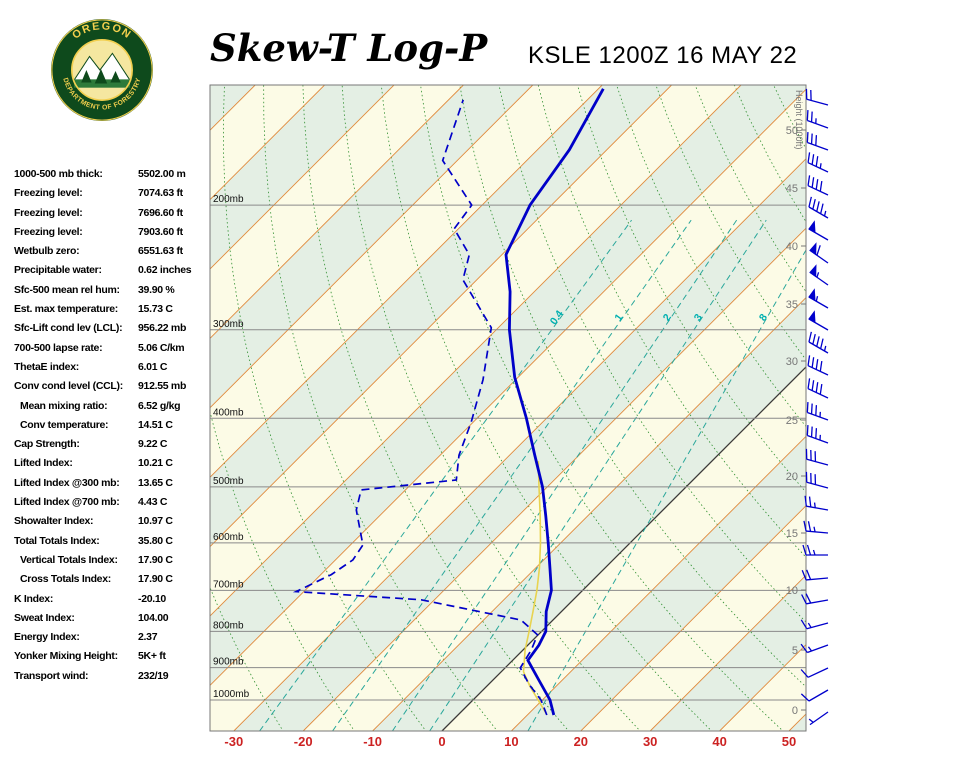  Describe the element at coordinates (46, 366) in the screenshot. I see `index-label: ThetaE index:` at that location.